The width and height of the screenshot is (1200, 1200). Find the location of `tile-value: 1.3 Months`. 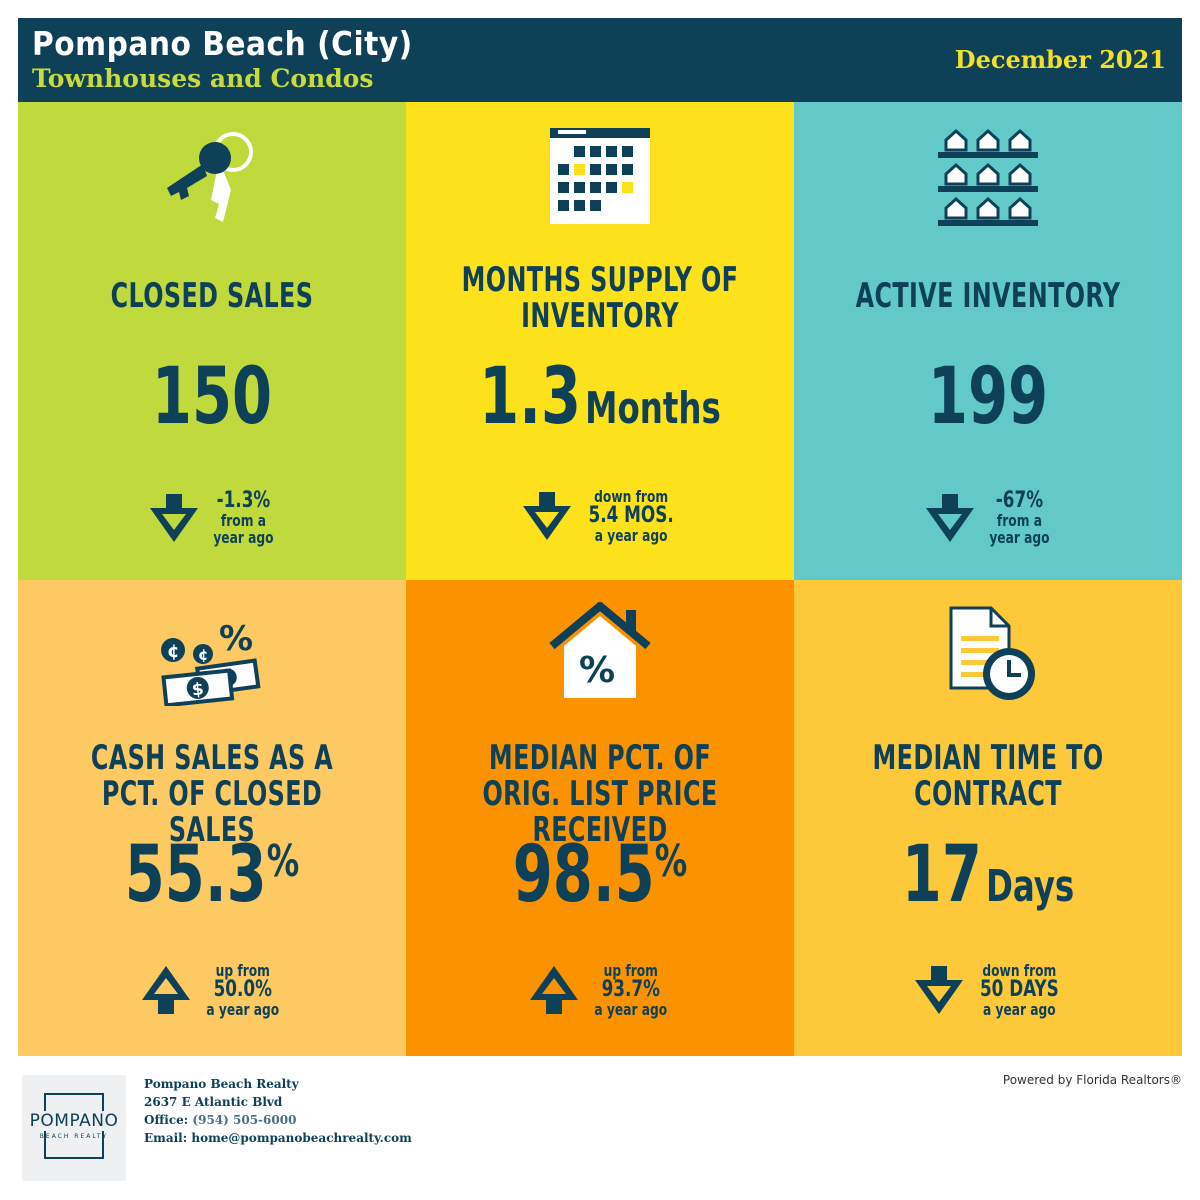

tile-value: 1.3 Months is located at coordinates (600, 397).